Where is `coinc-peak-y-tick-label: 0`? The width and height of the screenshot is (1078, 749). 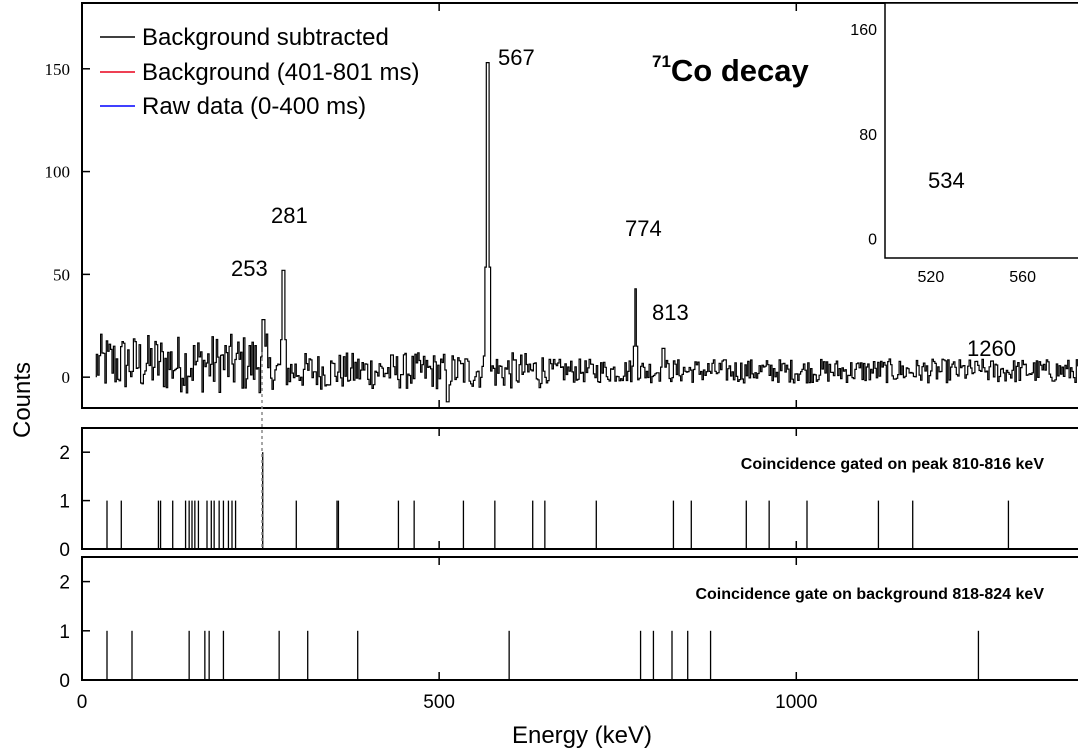
coinc-peak-y-tick-label: 0 is located at coordinates (64, 550).